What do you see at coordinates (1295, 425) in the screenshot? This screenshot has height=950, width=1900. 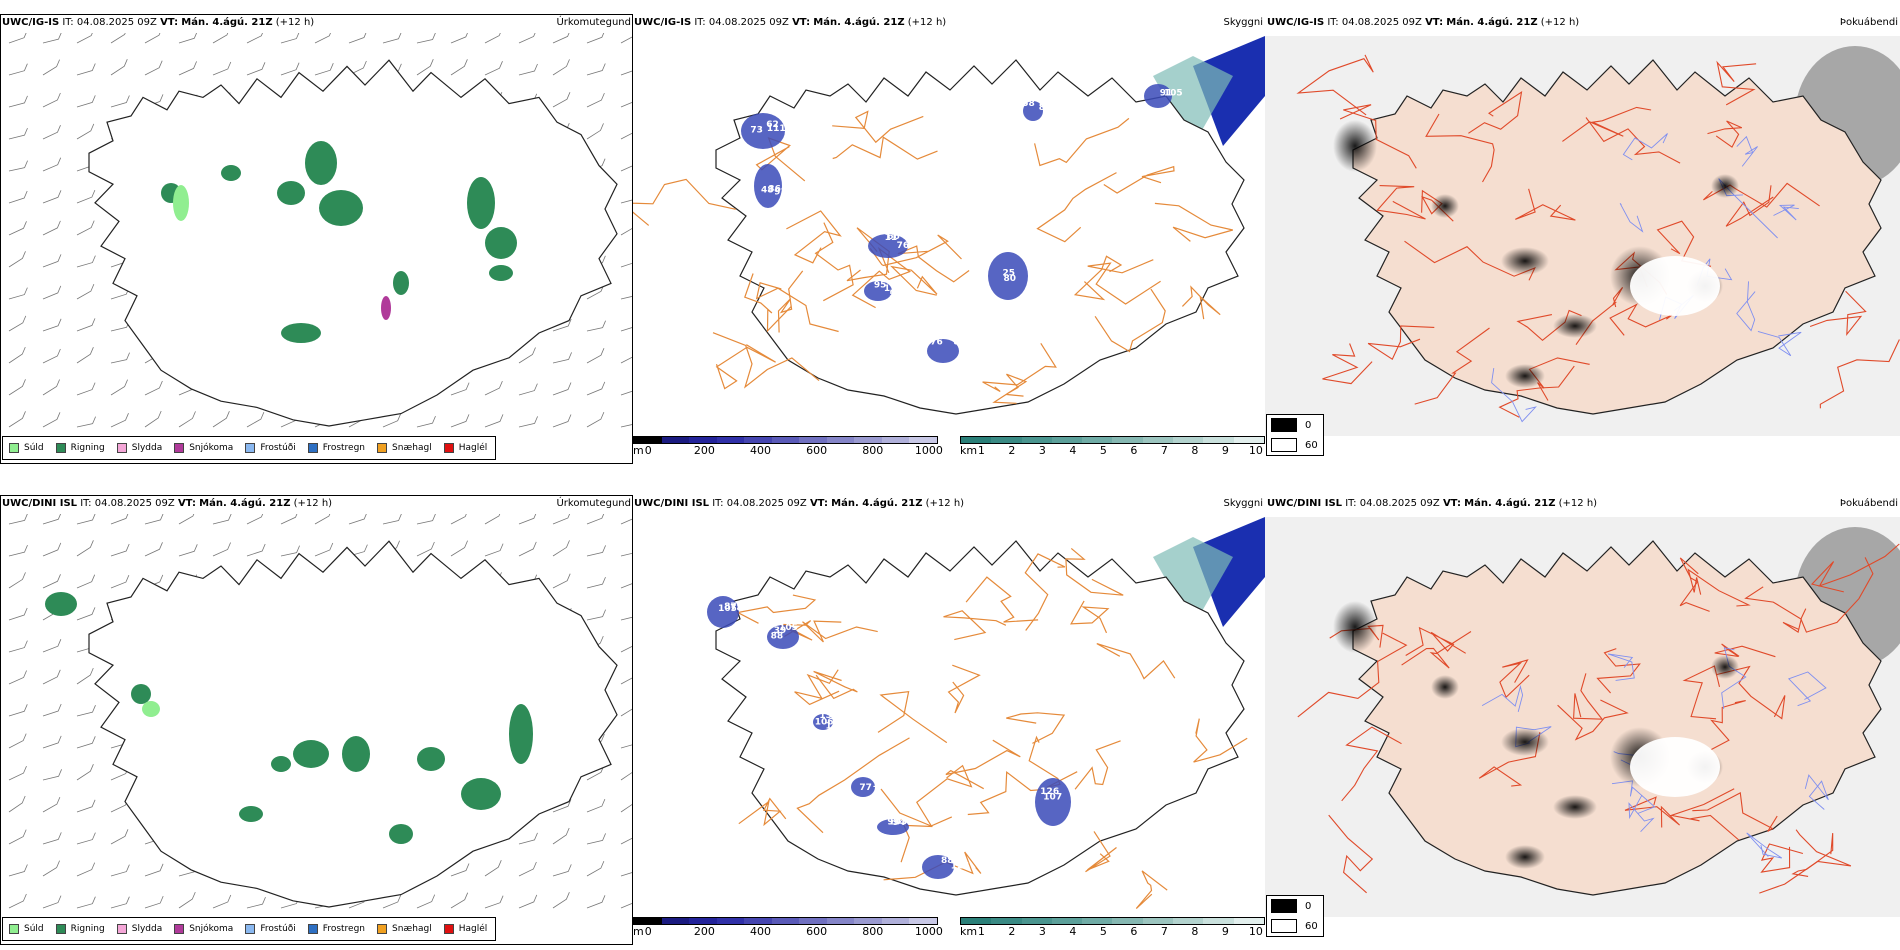 I see `fog-legend-row: 0` at bounding box center [1295, 425].